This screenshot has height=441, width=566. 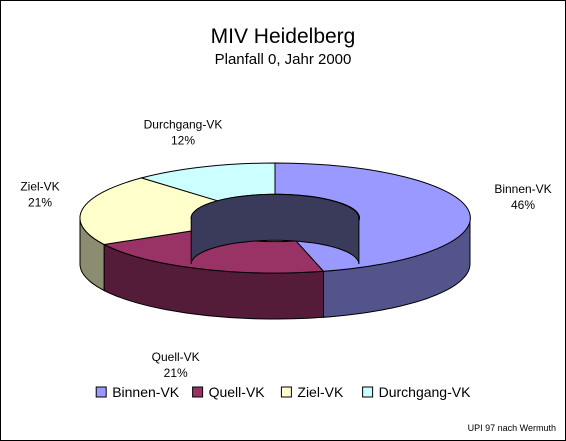 I want to click on legend-swatch-binnen-vk, so click(x=101, y=392).